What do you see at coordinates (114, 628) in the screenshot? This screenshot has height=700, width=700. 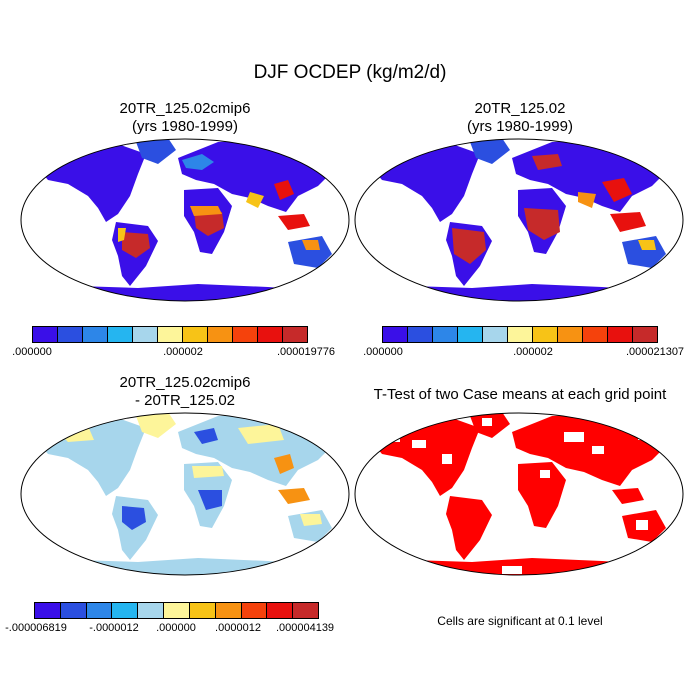 I see `panel3-colorbar-tick: -.0000012` at bounding box center [114, 628].